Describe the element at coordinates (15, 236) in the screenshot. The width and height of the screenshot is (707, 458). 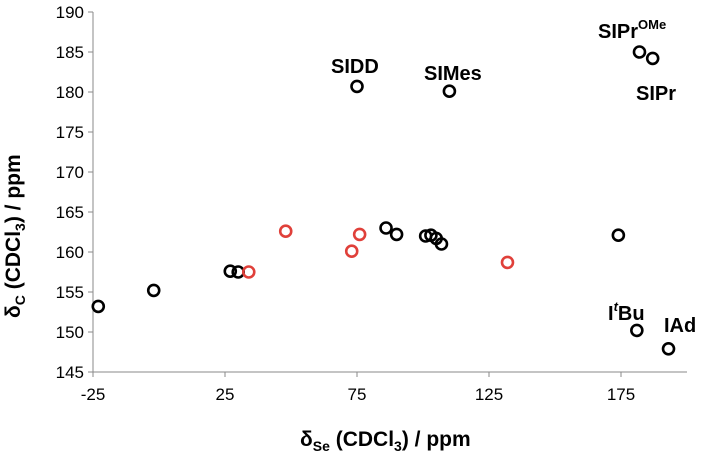
I see `y-axis-title: δC (CDCl3) / ppm` at that location.